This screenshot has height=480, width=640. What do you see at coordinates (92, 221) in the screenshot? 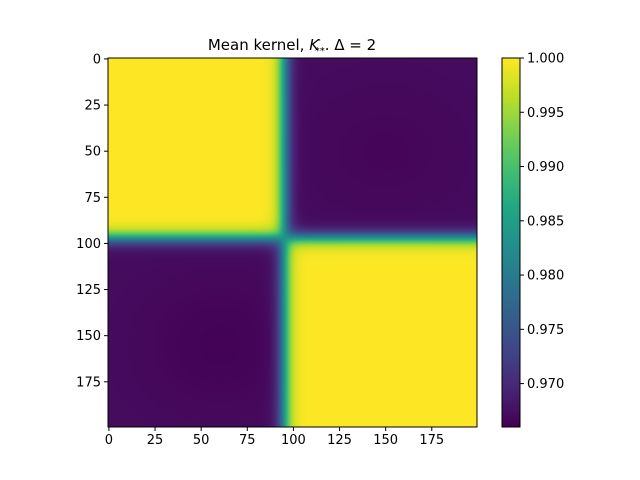
I see `y-axis: 0 25 50 75 100 125 150 175` at bounding box center [92, 221].